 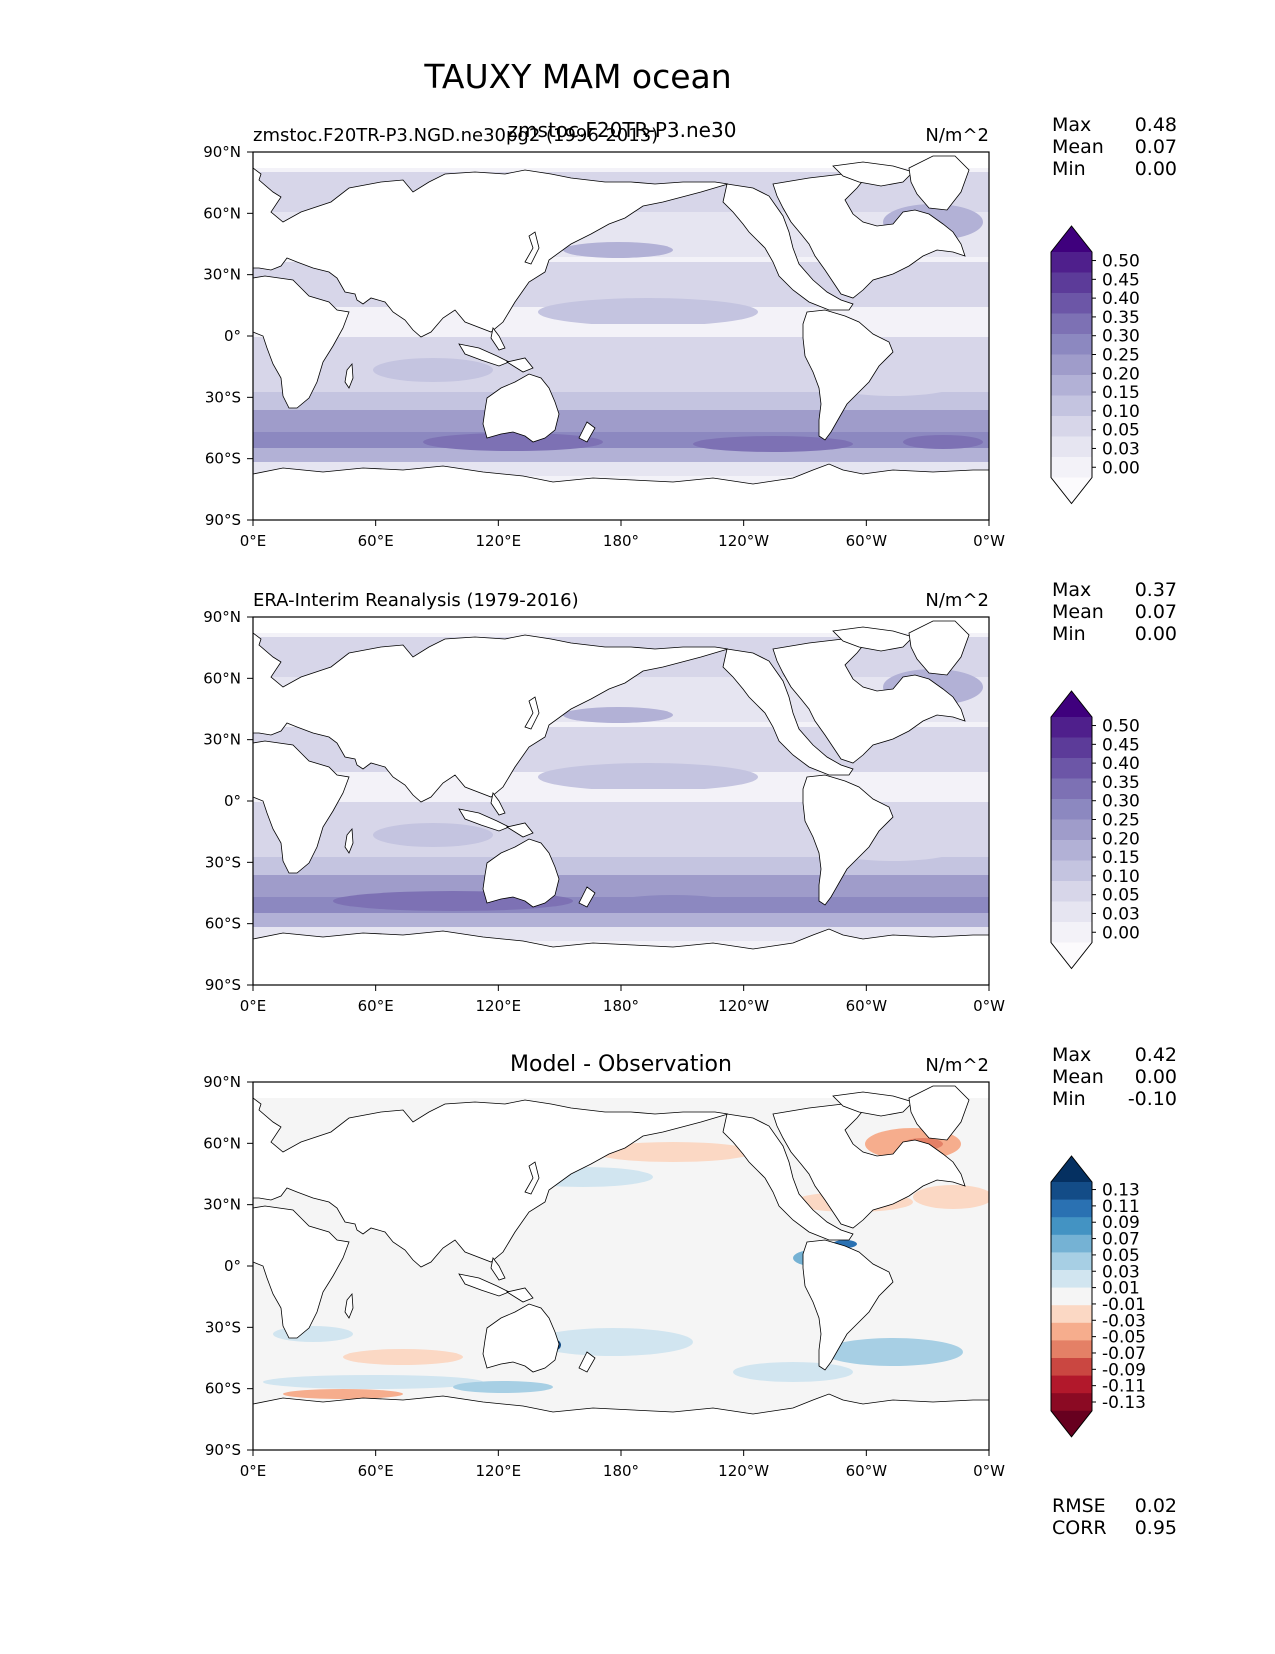 I want to click on colorbar-tick-label: -0.09, so click(x=1124, y=1370).